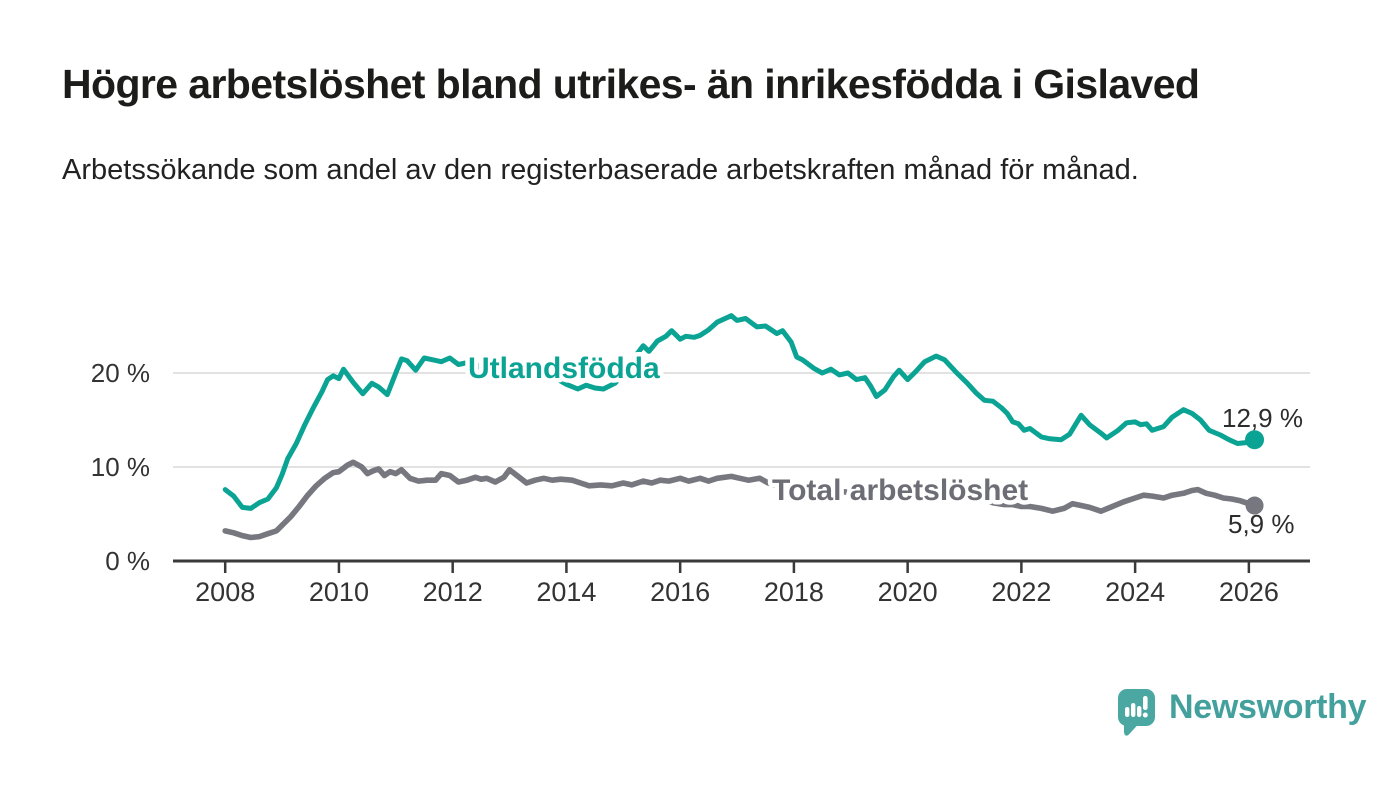 The width and height of the screenshot is (1400, 794). I want to click on x-axis-label-2008: 2008, so click(225, 592).